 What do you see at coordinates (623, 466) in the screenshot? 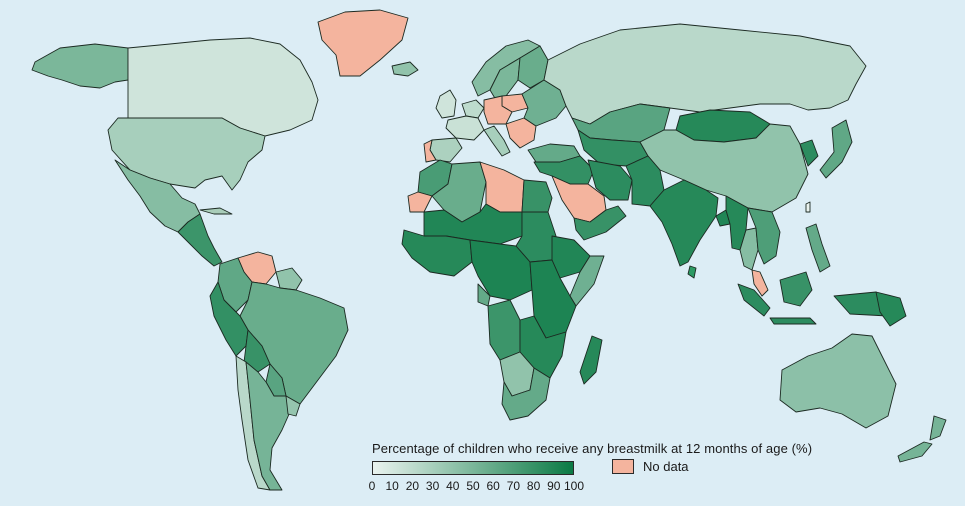
I see `no-data-swatch` at bounding box center [623, 466].